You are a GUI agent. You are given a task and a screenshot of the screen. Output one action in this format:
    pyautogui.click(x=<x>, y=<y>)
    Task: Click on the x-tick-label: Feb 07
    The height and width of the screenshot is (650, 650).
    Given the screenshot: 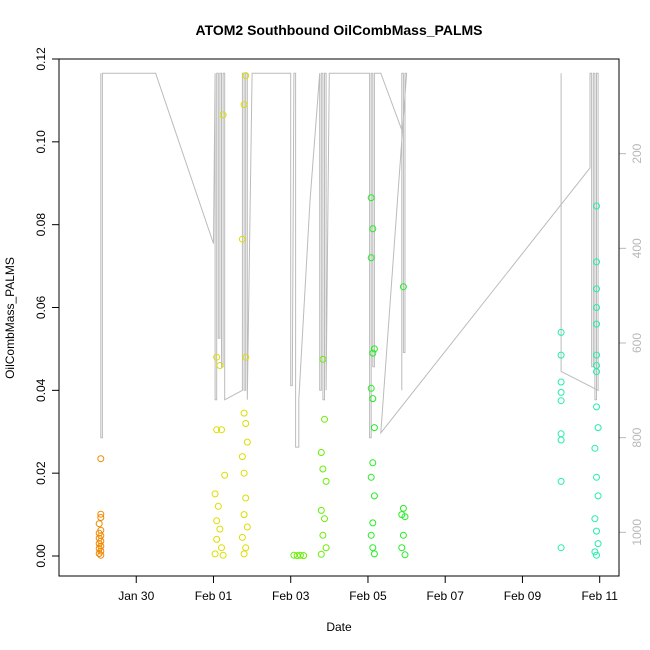 What is the action you would take?
    pyautogui.click(x=446, y=596)
    